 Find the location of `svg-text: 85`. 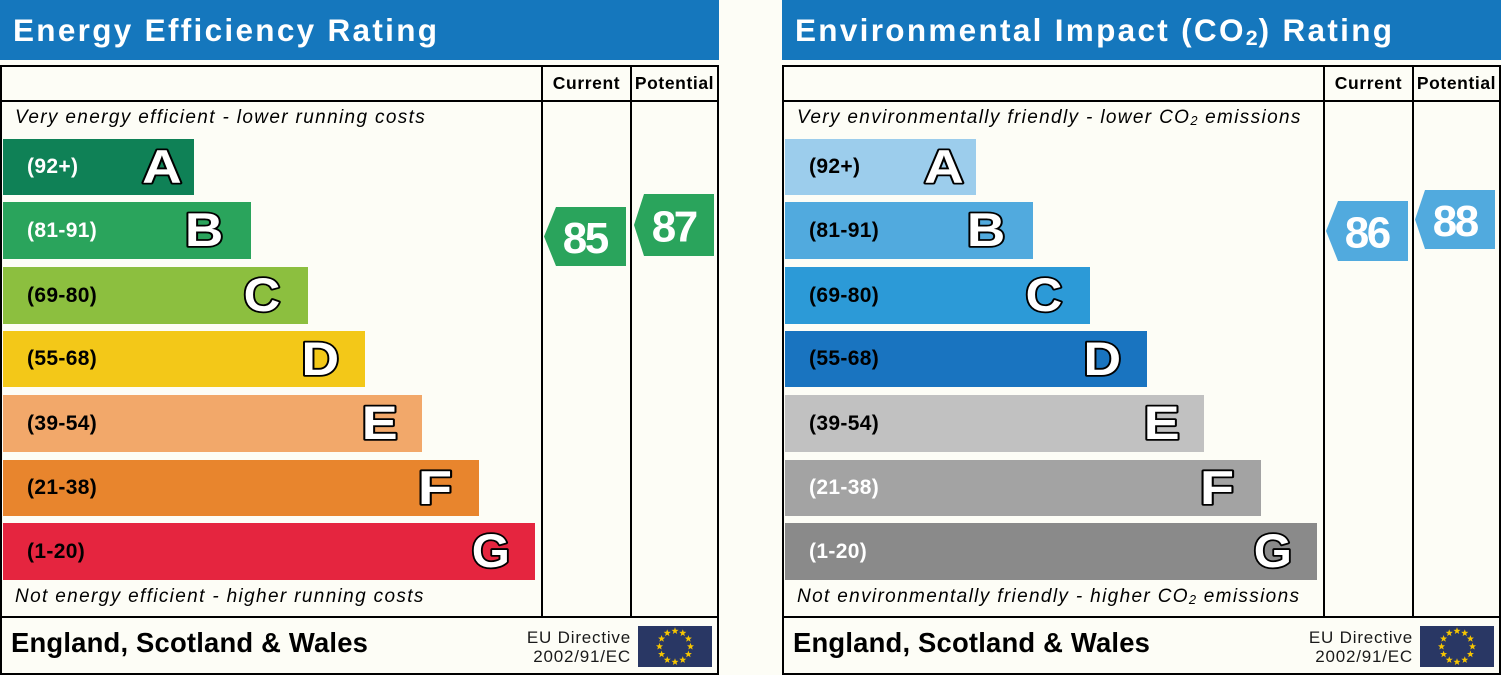

svg-text: 85 is located at coordinates (586, 238).